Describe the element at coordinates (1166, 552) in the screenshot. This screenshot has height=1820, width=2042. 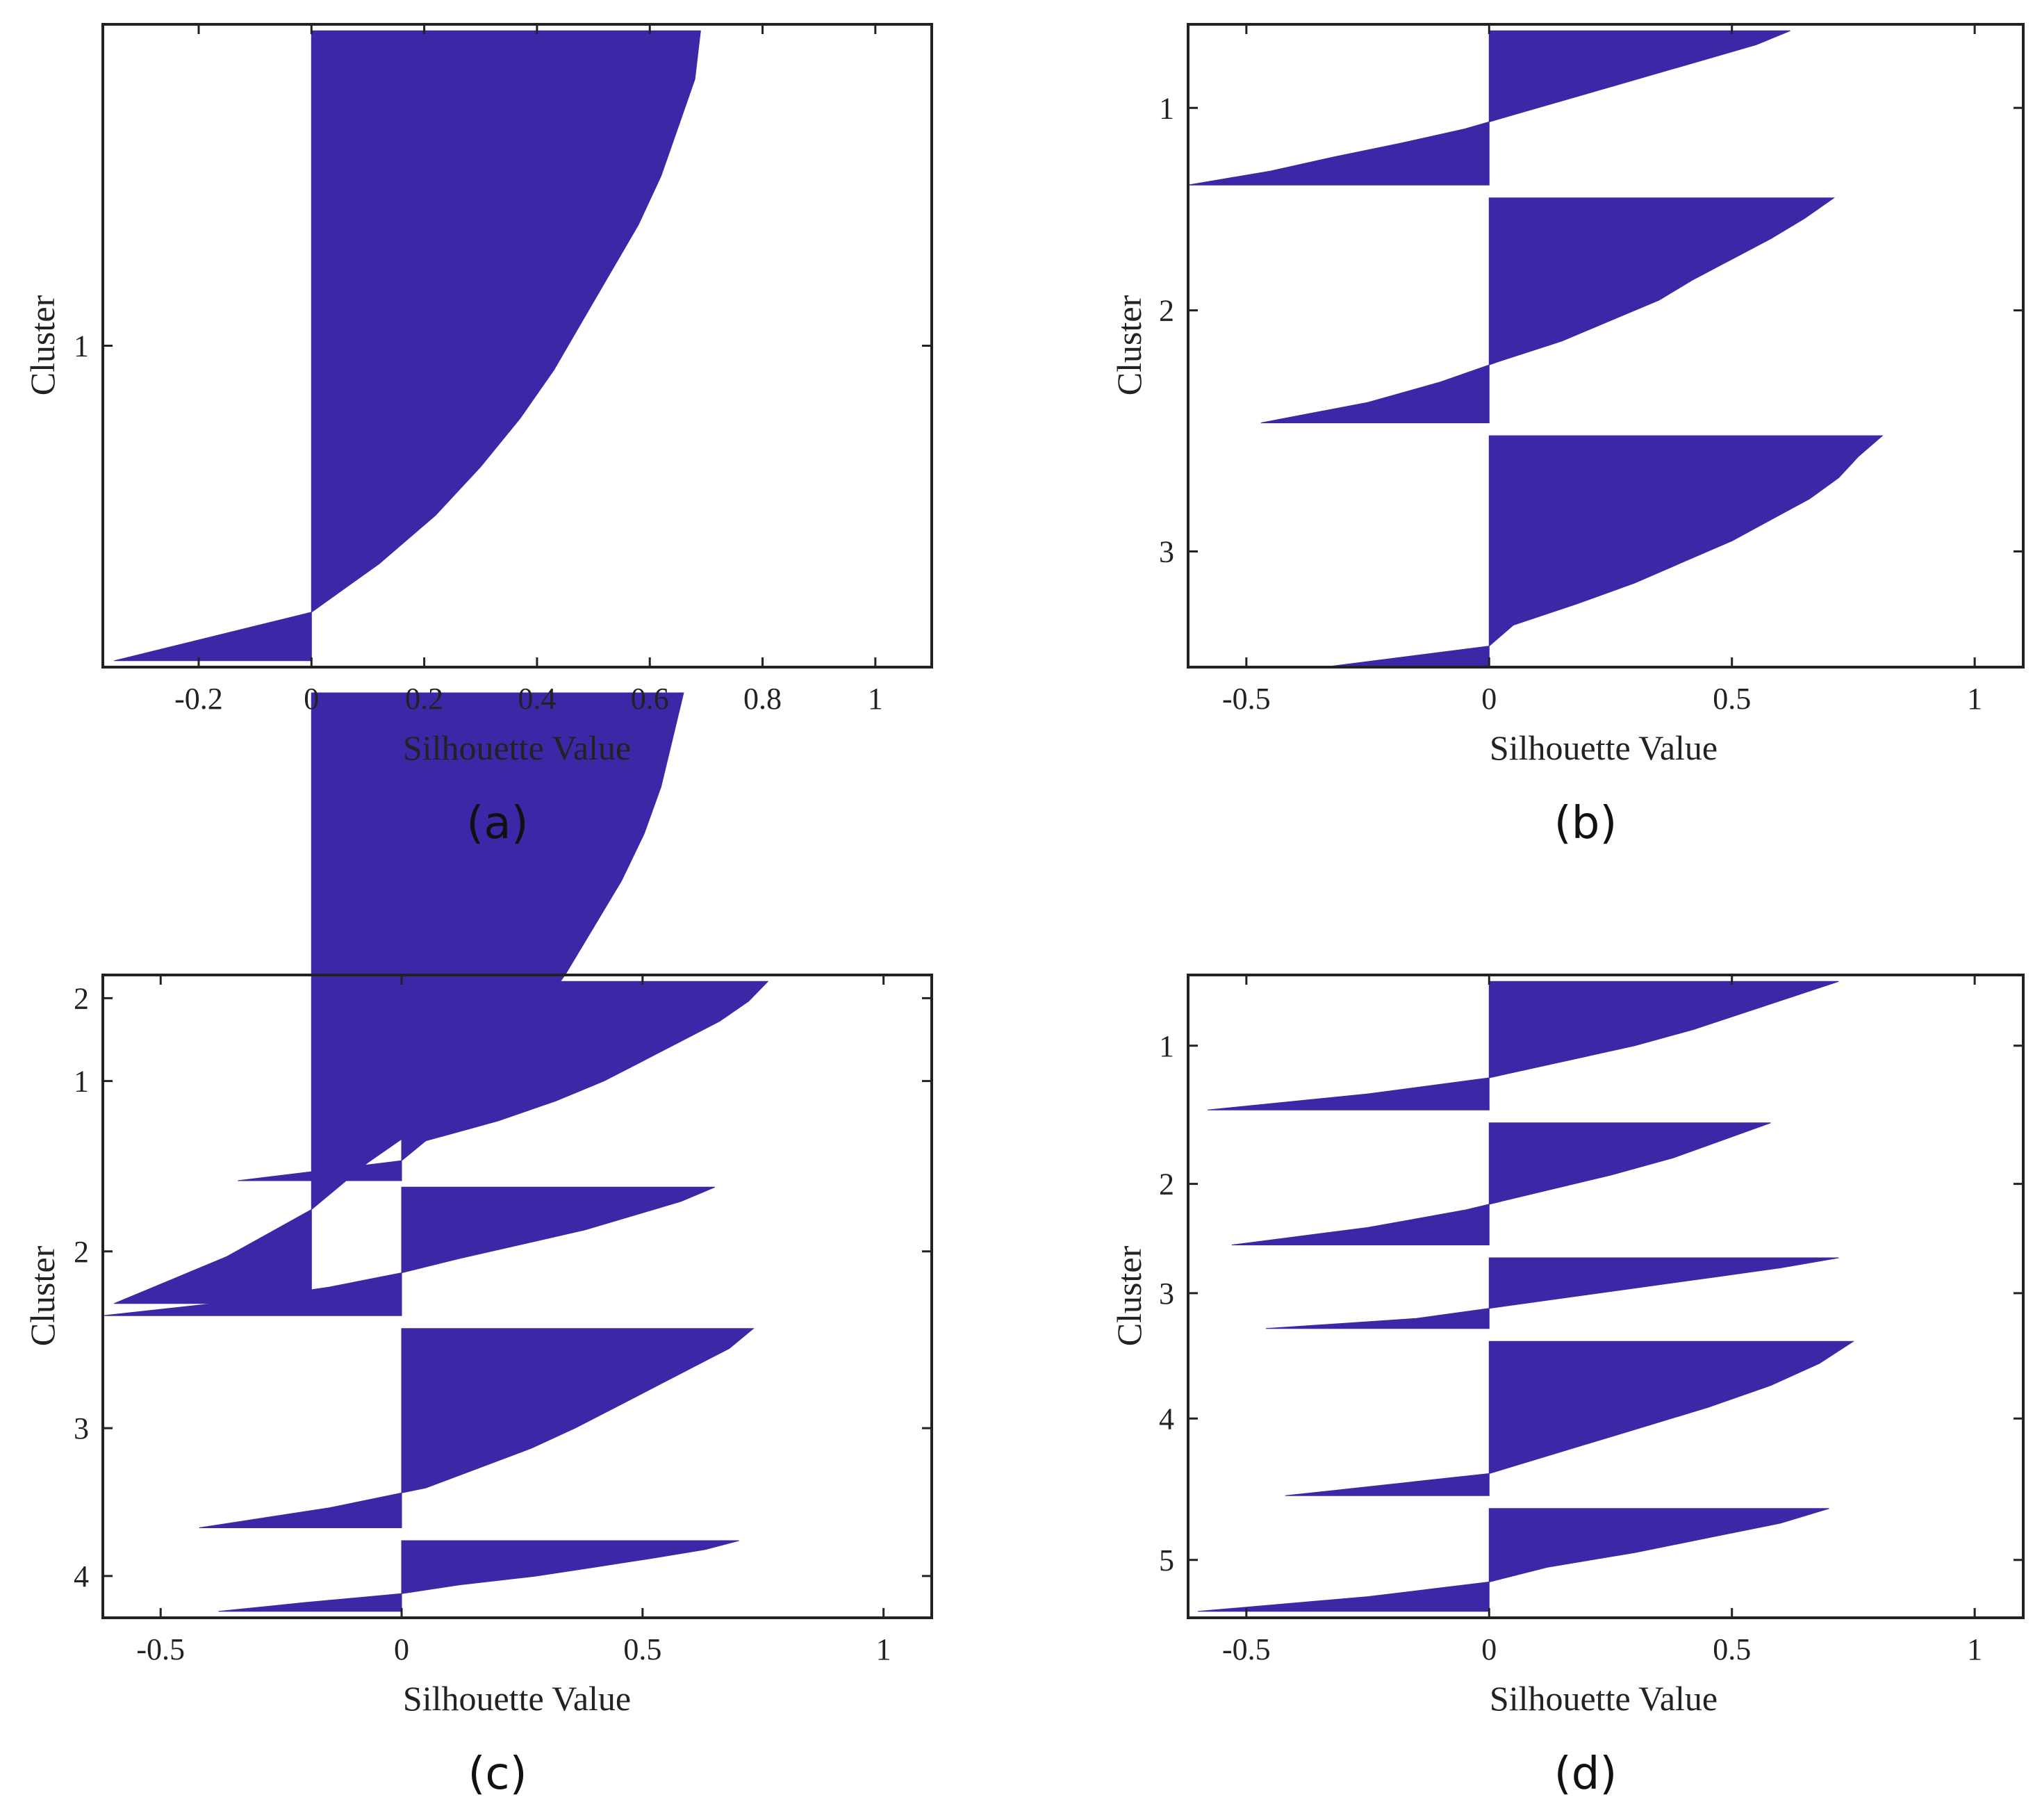
I see `panel-b-ytick-label: 3` at that location.